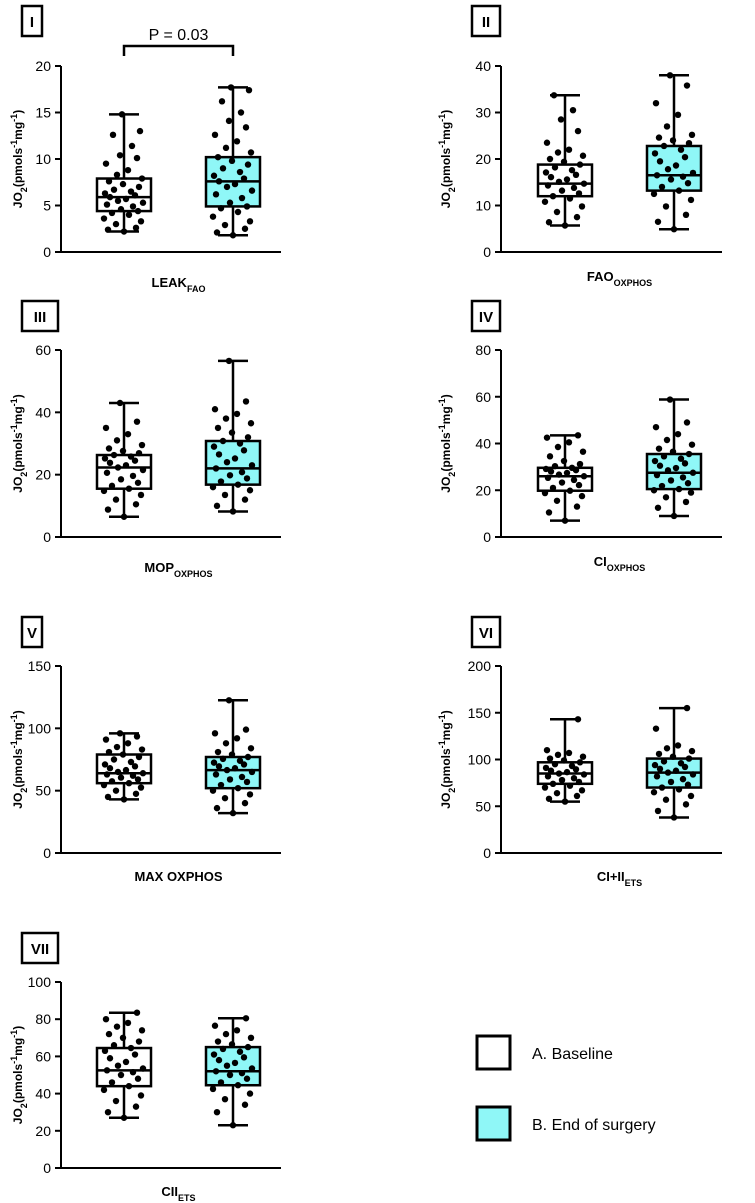 This screenshot has height=1203, width=755. Describe the element at coordinates (47, 537) in the screenshot. I see `y-tick-label: 0` at that location.